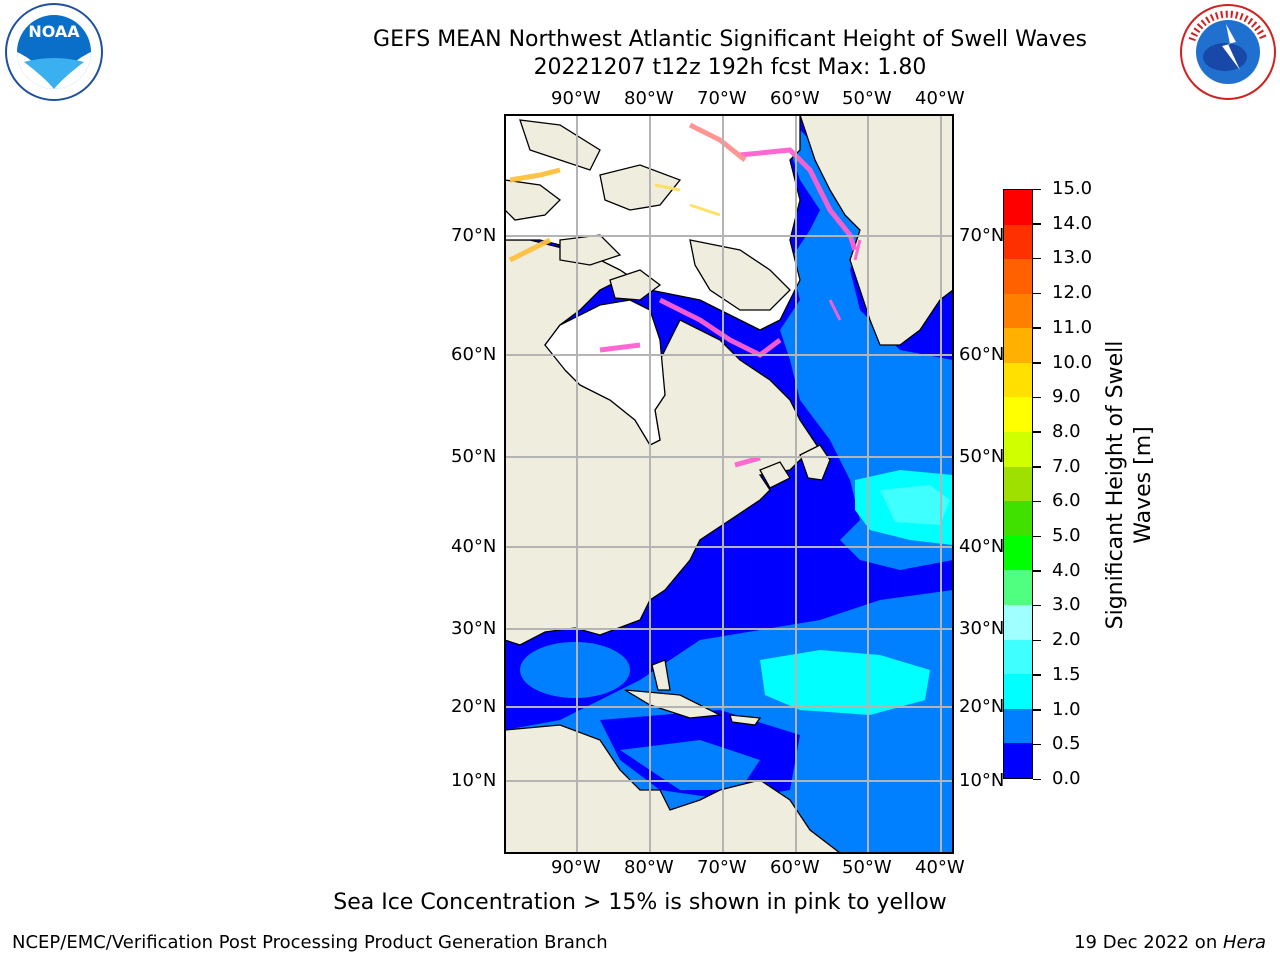 This screenshot has height=960, width=1280. What do you see at coordinates (474, 546) in the screenshot?
I see `lat-label-left: 40°N` at bounding box center [474, 546].